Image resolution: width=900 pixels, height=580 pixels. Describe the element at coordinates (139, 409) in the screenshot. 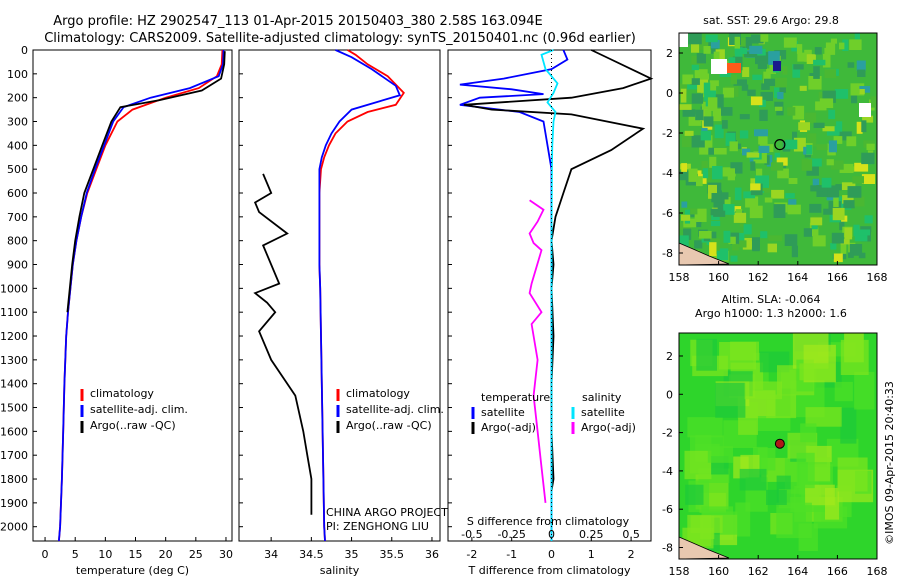

I see `legend-entry: satellite-adj. clim.` at that location.